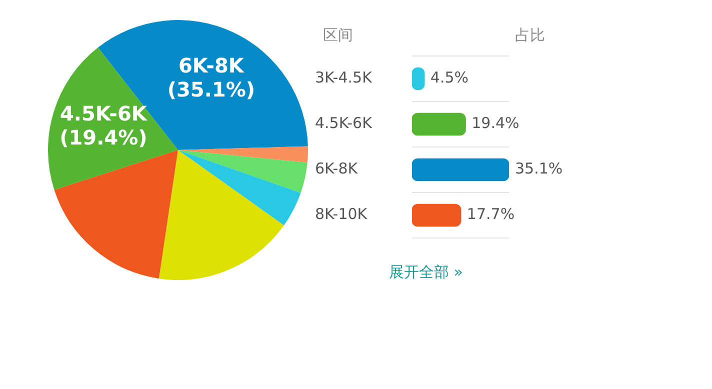  Describe the element at coordinates (337, 169) in the screenshot. I see `y-tick-label: 6K-8K` at that location.